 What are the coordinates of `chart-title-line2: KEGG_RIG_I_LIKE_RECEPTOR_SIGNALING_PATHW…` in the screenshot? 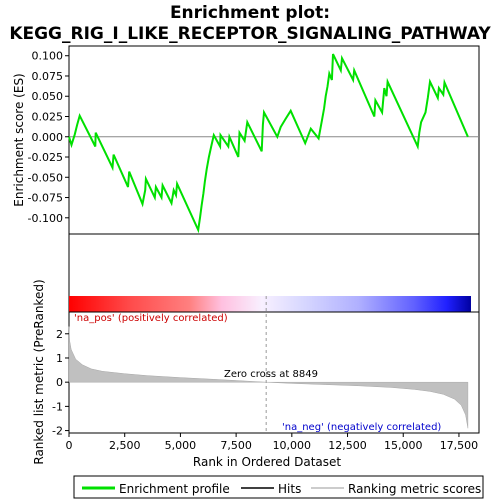 It's located at (250, 34).